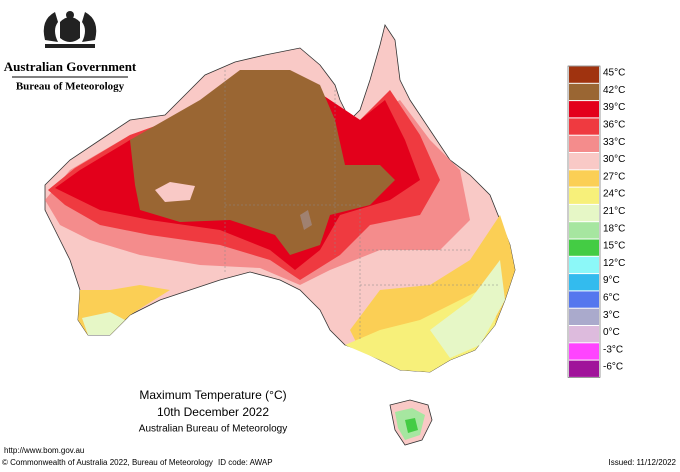 The image size is (680, 472). I want to click on legend-label: 36°C, so click(614, 125).